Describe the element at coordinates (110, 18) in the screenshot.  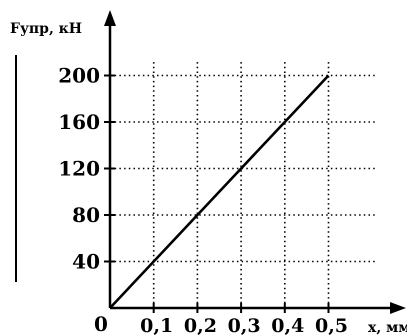
I see `y-axis-arrow` at that location.